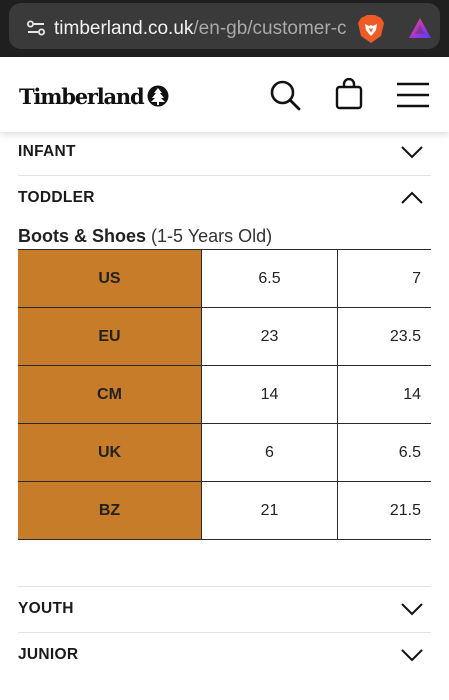  What do you see at coordinates (224, 609) in the screenshot?
I see `accordion-youth: YOUTH` at bounding box center [224, 609].